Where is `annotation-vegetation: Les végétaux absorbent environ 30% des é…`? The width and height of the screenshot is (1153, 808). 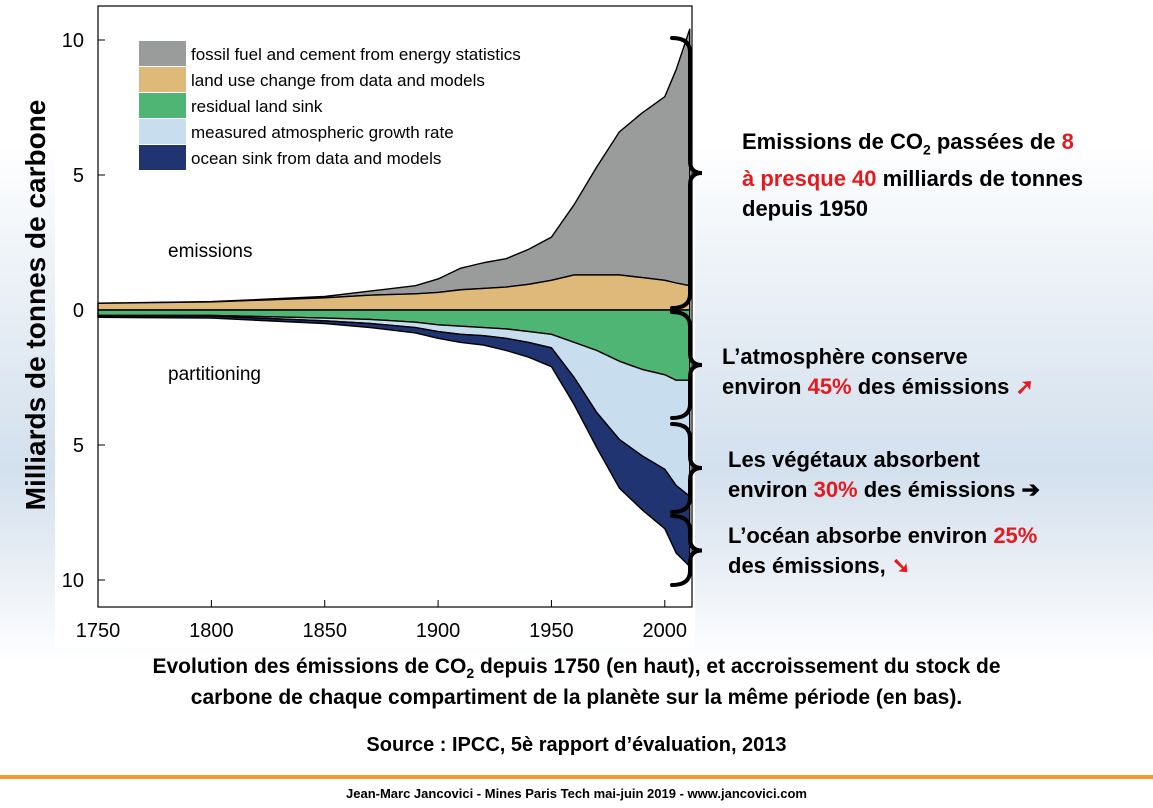 annotation-vegetation: Les végétaux absorbent environ 30% des é… is located at coordinates (884, 475).